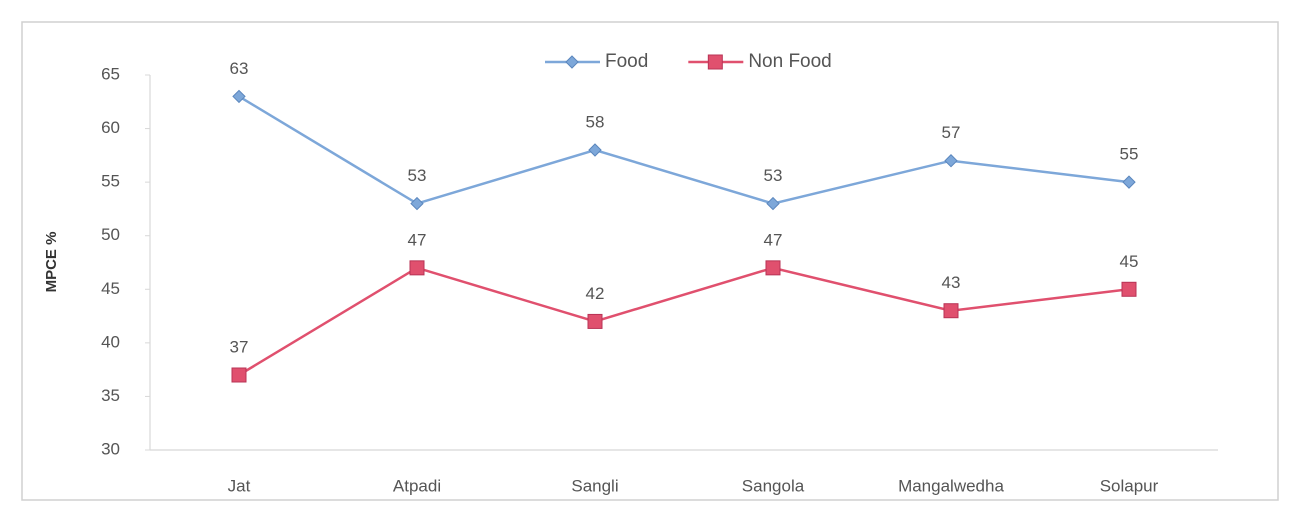 Image resolution: width=1290 pixels, height=522 pixels. Describe the element at coordinates (110, 395) in the screenshot. I see `y-tick-label: 35` at that location.